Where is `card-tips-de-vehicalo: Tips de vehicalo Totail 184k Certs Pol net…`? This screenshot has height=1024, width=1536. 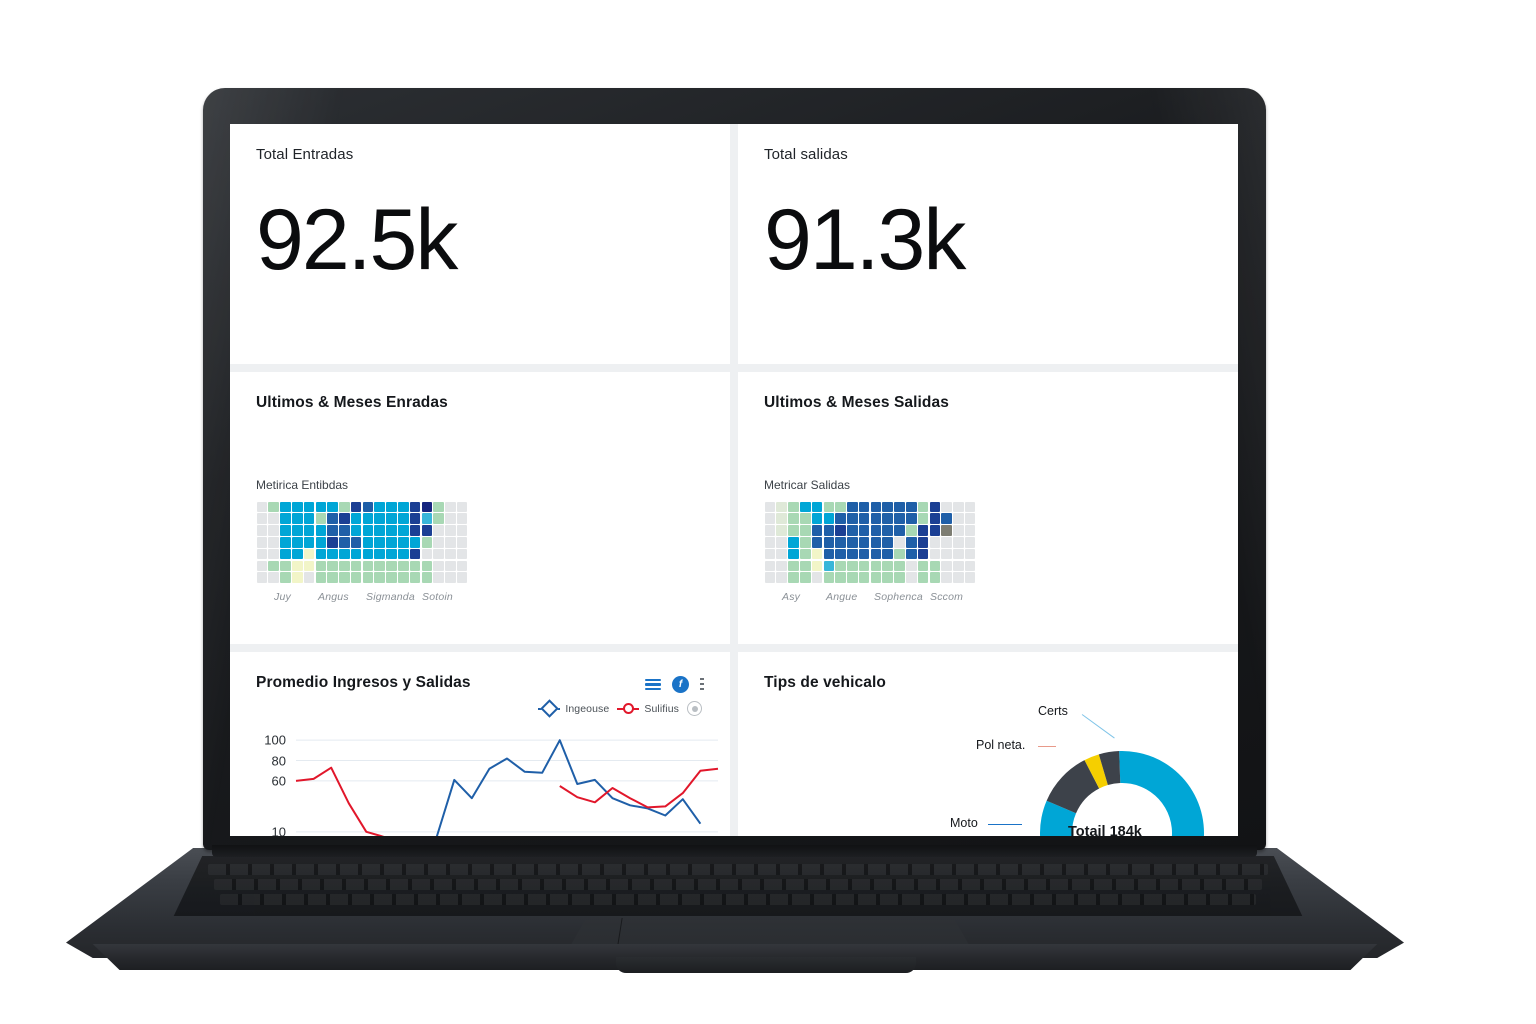 card-tips-de-vehicalo: Tips de vehicalo Totail 184k Certs Pol net… is located at coordinates (988, 744).